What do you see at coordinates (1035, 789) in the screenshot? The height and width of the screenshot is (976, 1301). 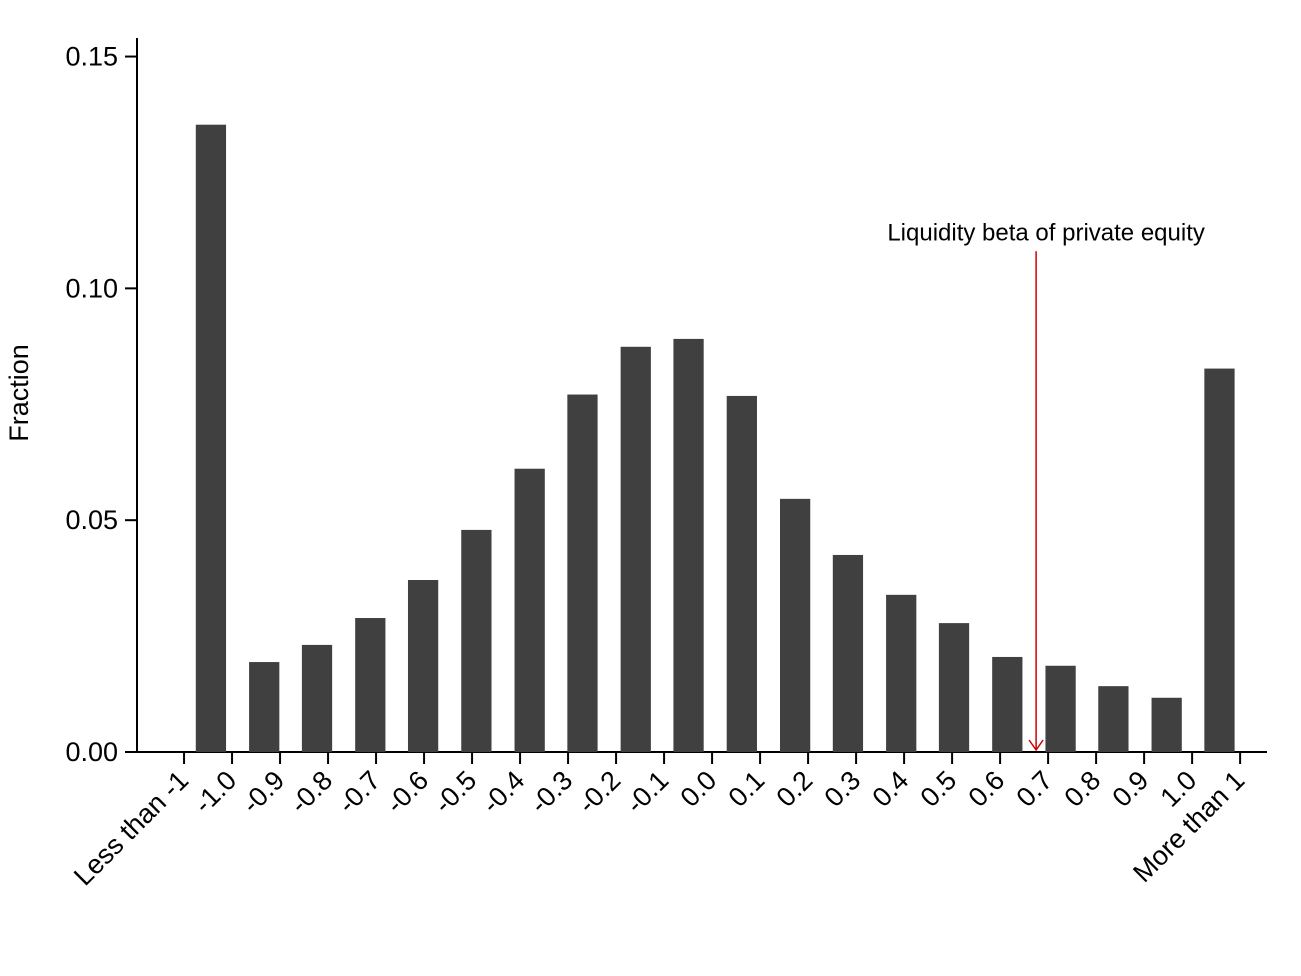 I see `x-tick-label: 0.7` at bounding box center [1035, 789].